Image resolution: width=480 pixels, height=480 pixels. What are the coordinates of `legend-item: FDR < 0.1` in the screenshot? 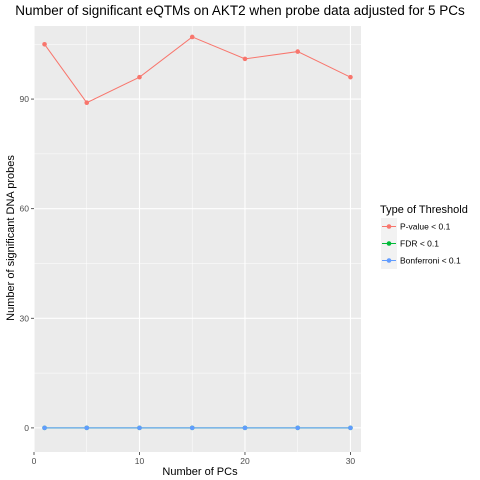 It's located at (410, 243).